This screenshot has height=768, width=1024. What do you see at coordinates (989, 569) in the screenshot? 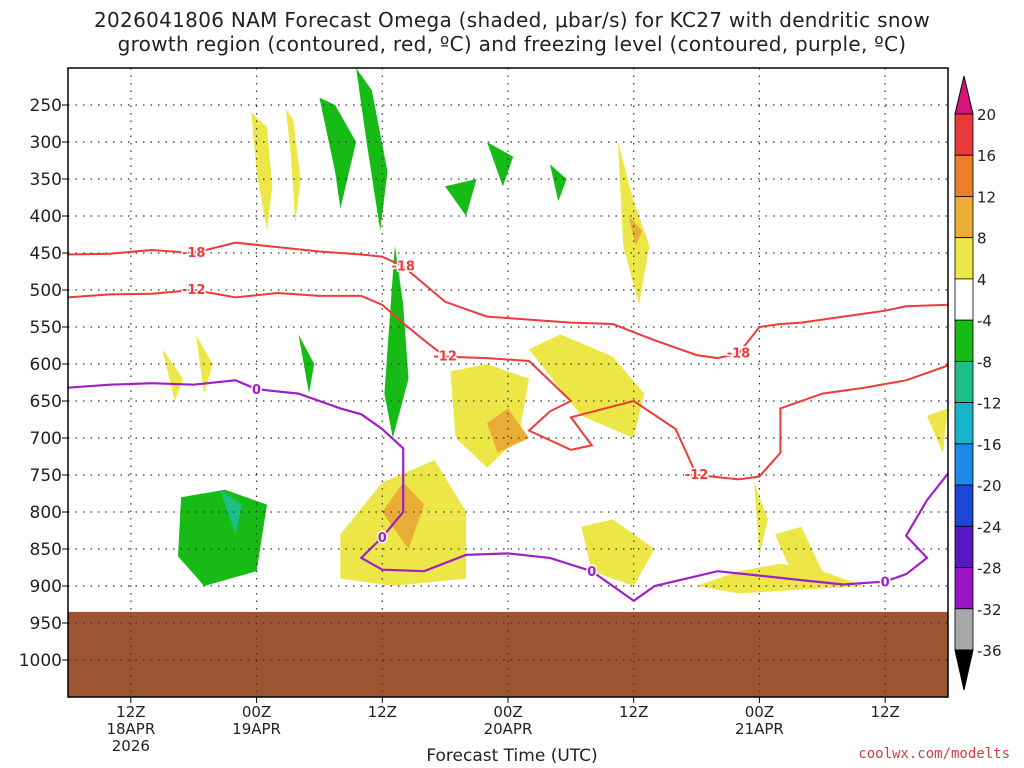
I see `colorbar-label-11: -28` at bounding box center [989, 569].